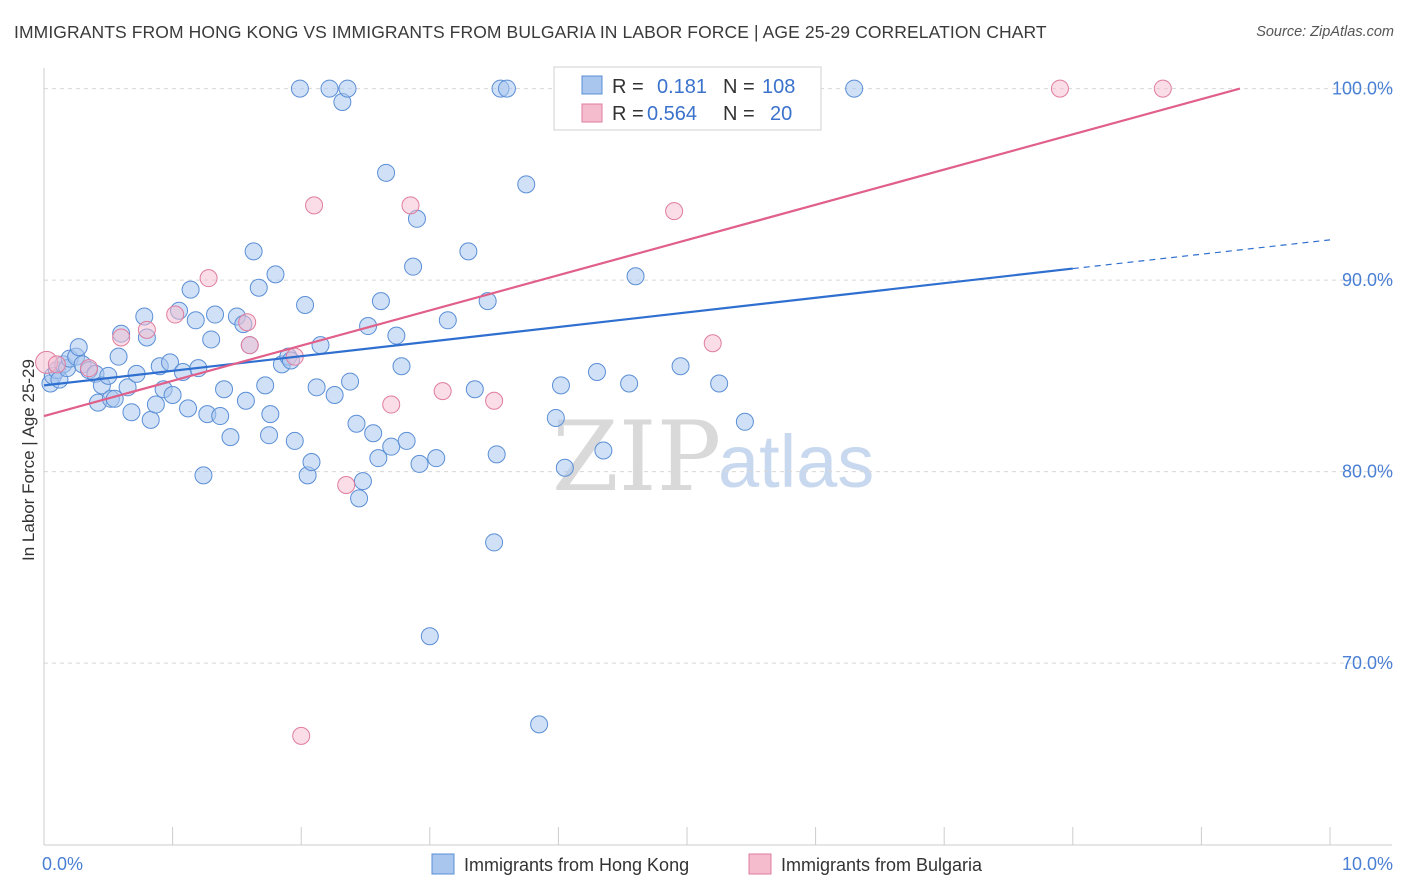 Image resolution: width=1406 pixels, height=892 pixels. Describe the element at coordinates (28, 460) in the screenshot. I see `y-axis-label: In Labor Force | Age 25-29` at that location.